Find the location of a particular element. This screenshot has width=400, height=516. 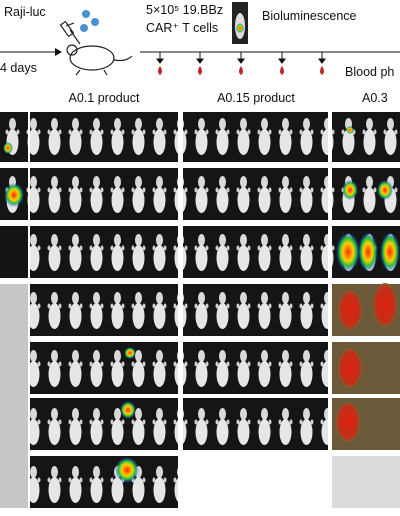

column-header: A0.1 product is located at coordinates (104, 98).